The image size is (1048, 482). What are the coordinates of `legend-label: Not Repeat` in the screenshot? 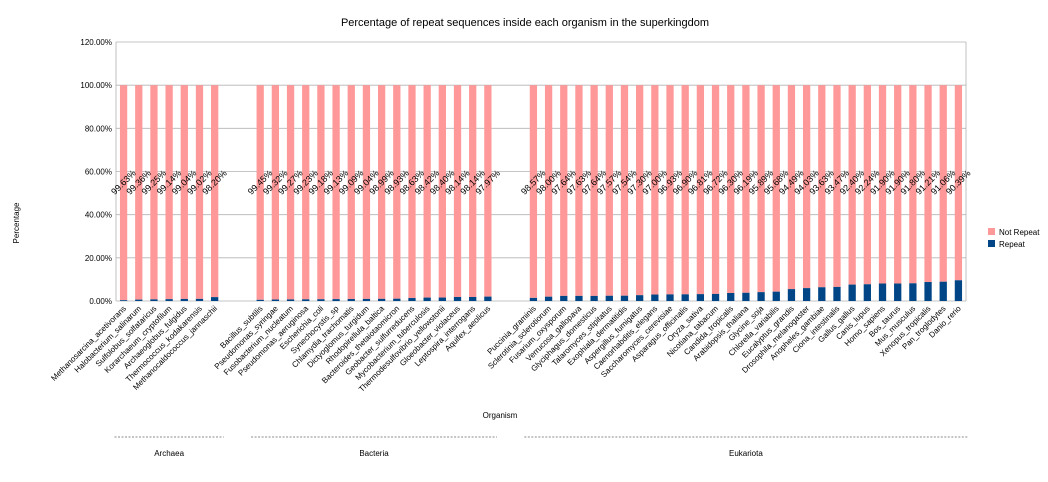 It's located at (1019, 232).